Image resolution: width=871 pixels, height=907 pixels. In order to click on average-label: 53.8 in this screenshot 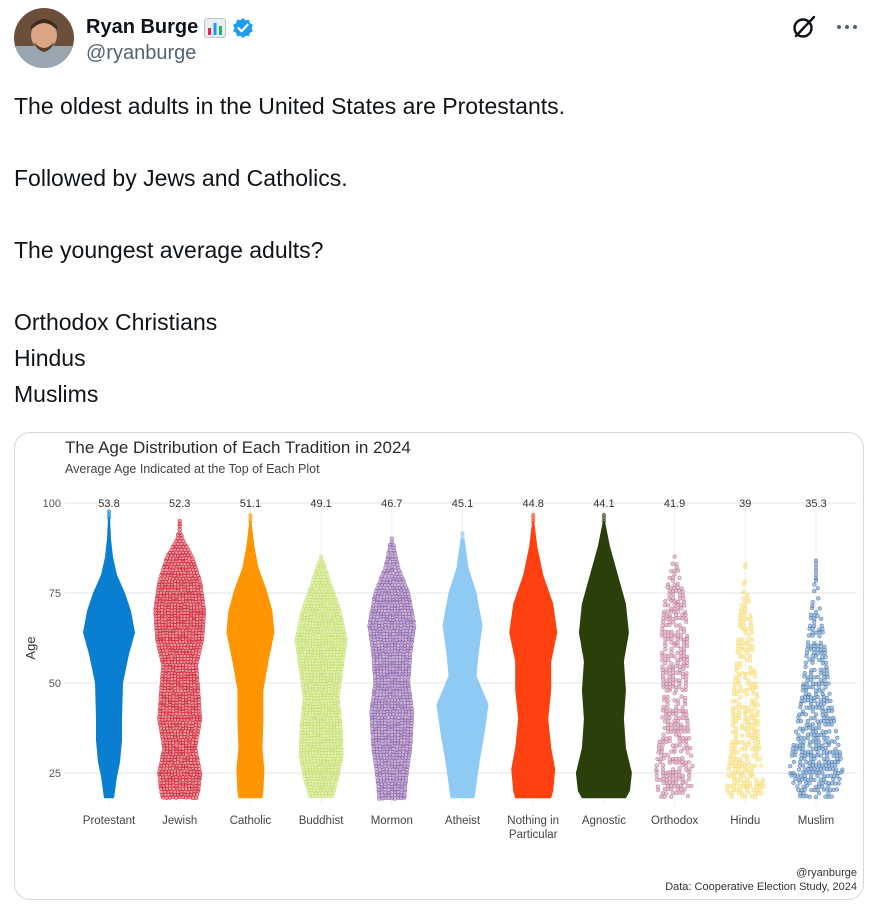, I will do `click(108, 504)`.